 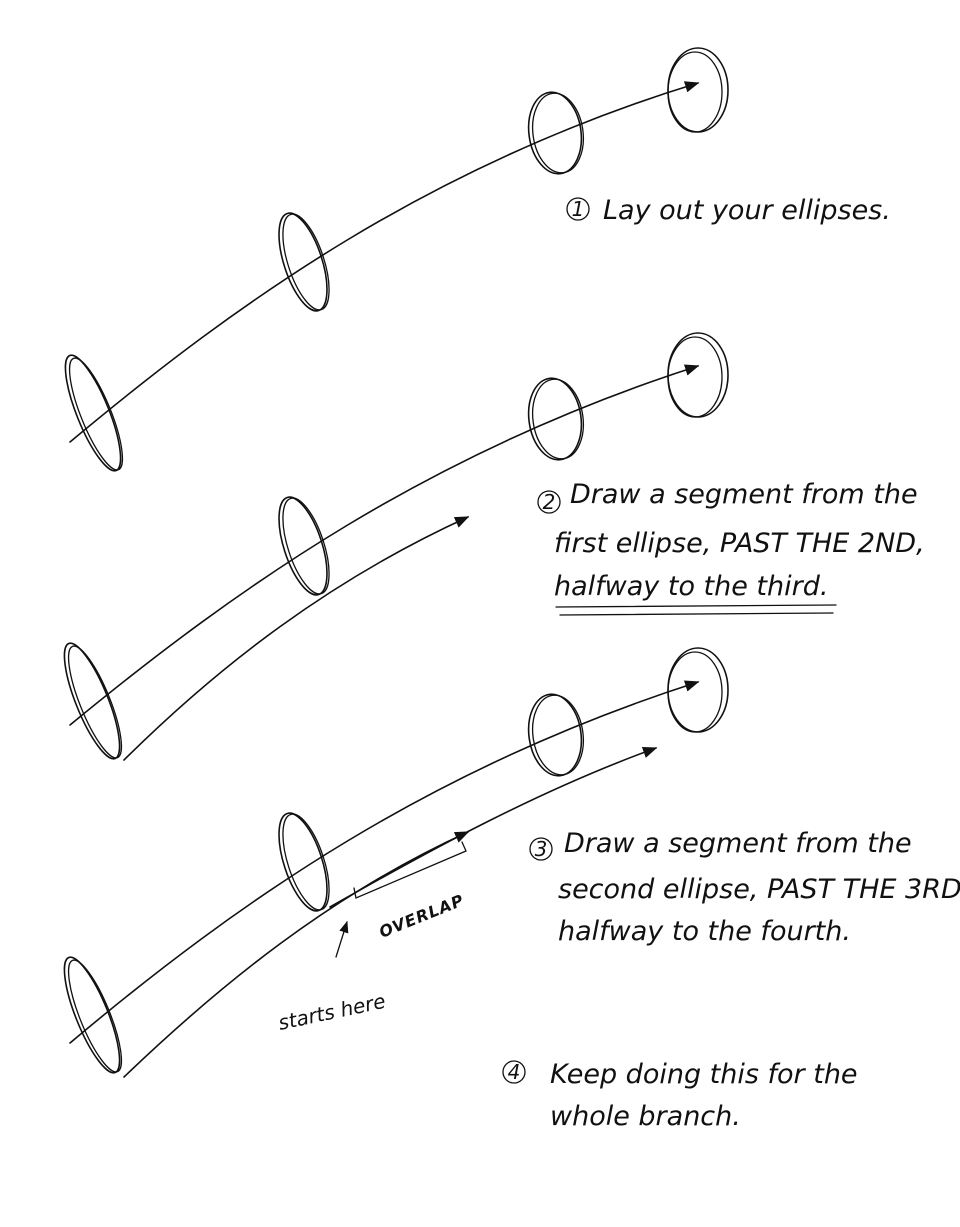 What do you see at coordinates (342, 939) in the screenshot?
I see `starts-here-arrow` at bounding box center [342, 939].